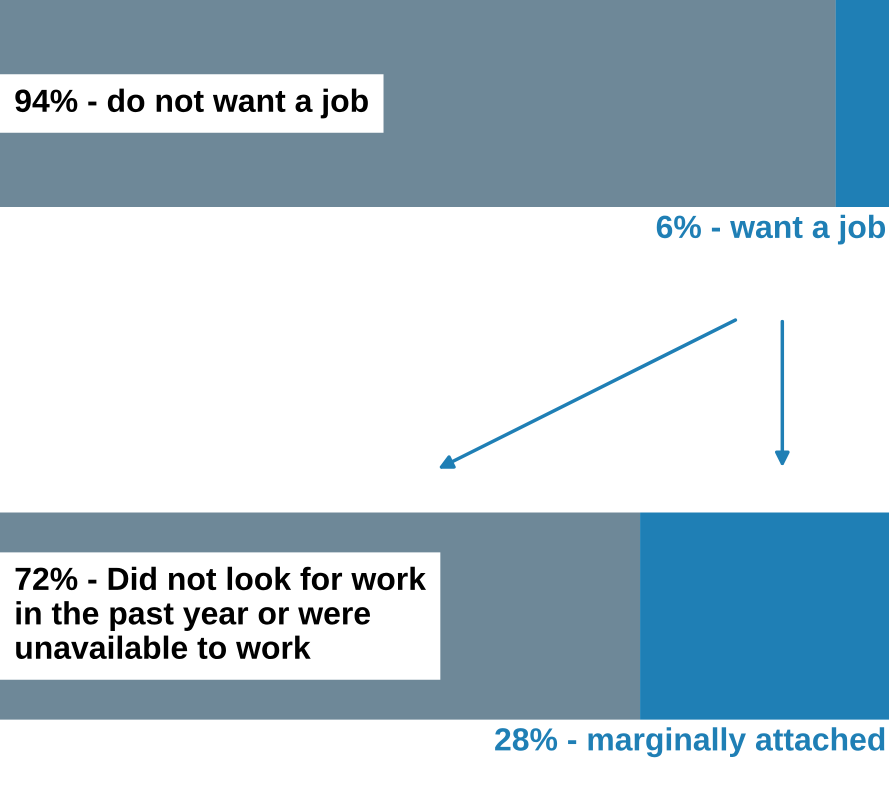 This screenshot has width=889, height=798. What do you see at coordinates (689, 742) in the screenshot?
I see `data-label: 28% - marginally attached` at bounding box center [689, 742].